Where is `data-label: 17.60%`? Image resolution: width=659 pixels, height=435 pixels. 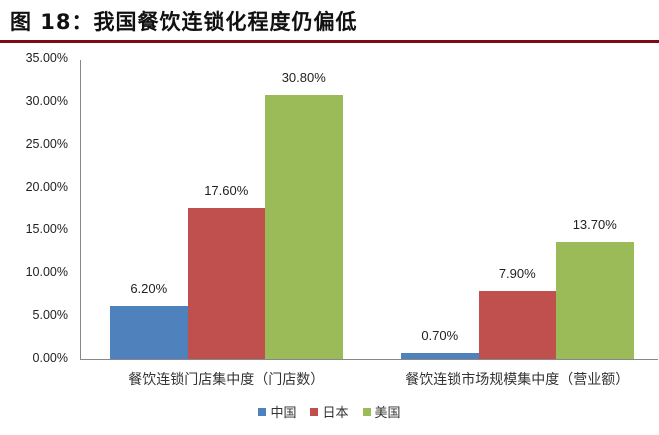 data-label: 17.60% is located at coordinates (226, 191).